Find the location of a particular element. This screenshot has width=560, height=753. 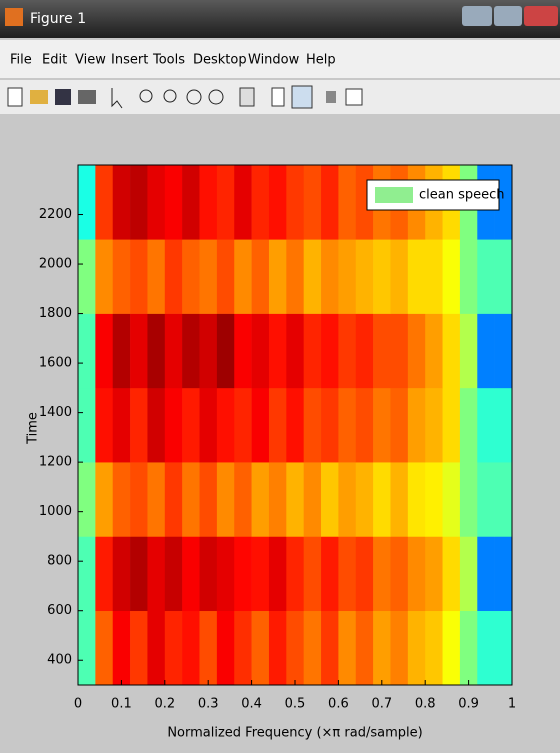

menu-item: Help is located at coordinates (321, 60).